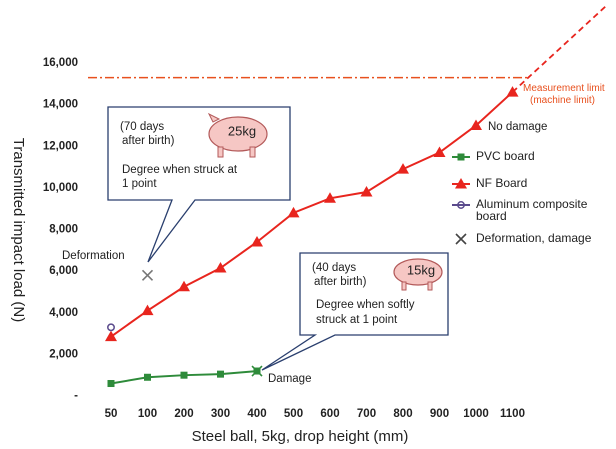 Image resolution: width=616 pixels, height=449 pixels. Describe the element at coordinates (505, 156) in the screenshot. I see `legend-label: PVC board` at that location.